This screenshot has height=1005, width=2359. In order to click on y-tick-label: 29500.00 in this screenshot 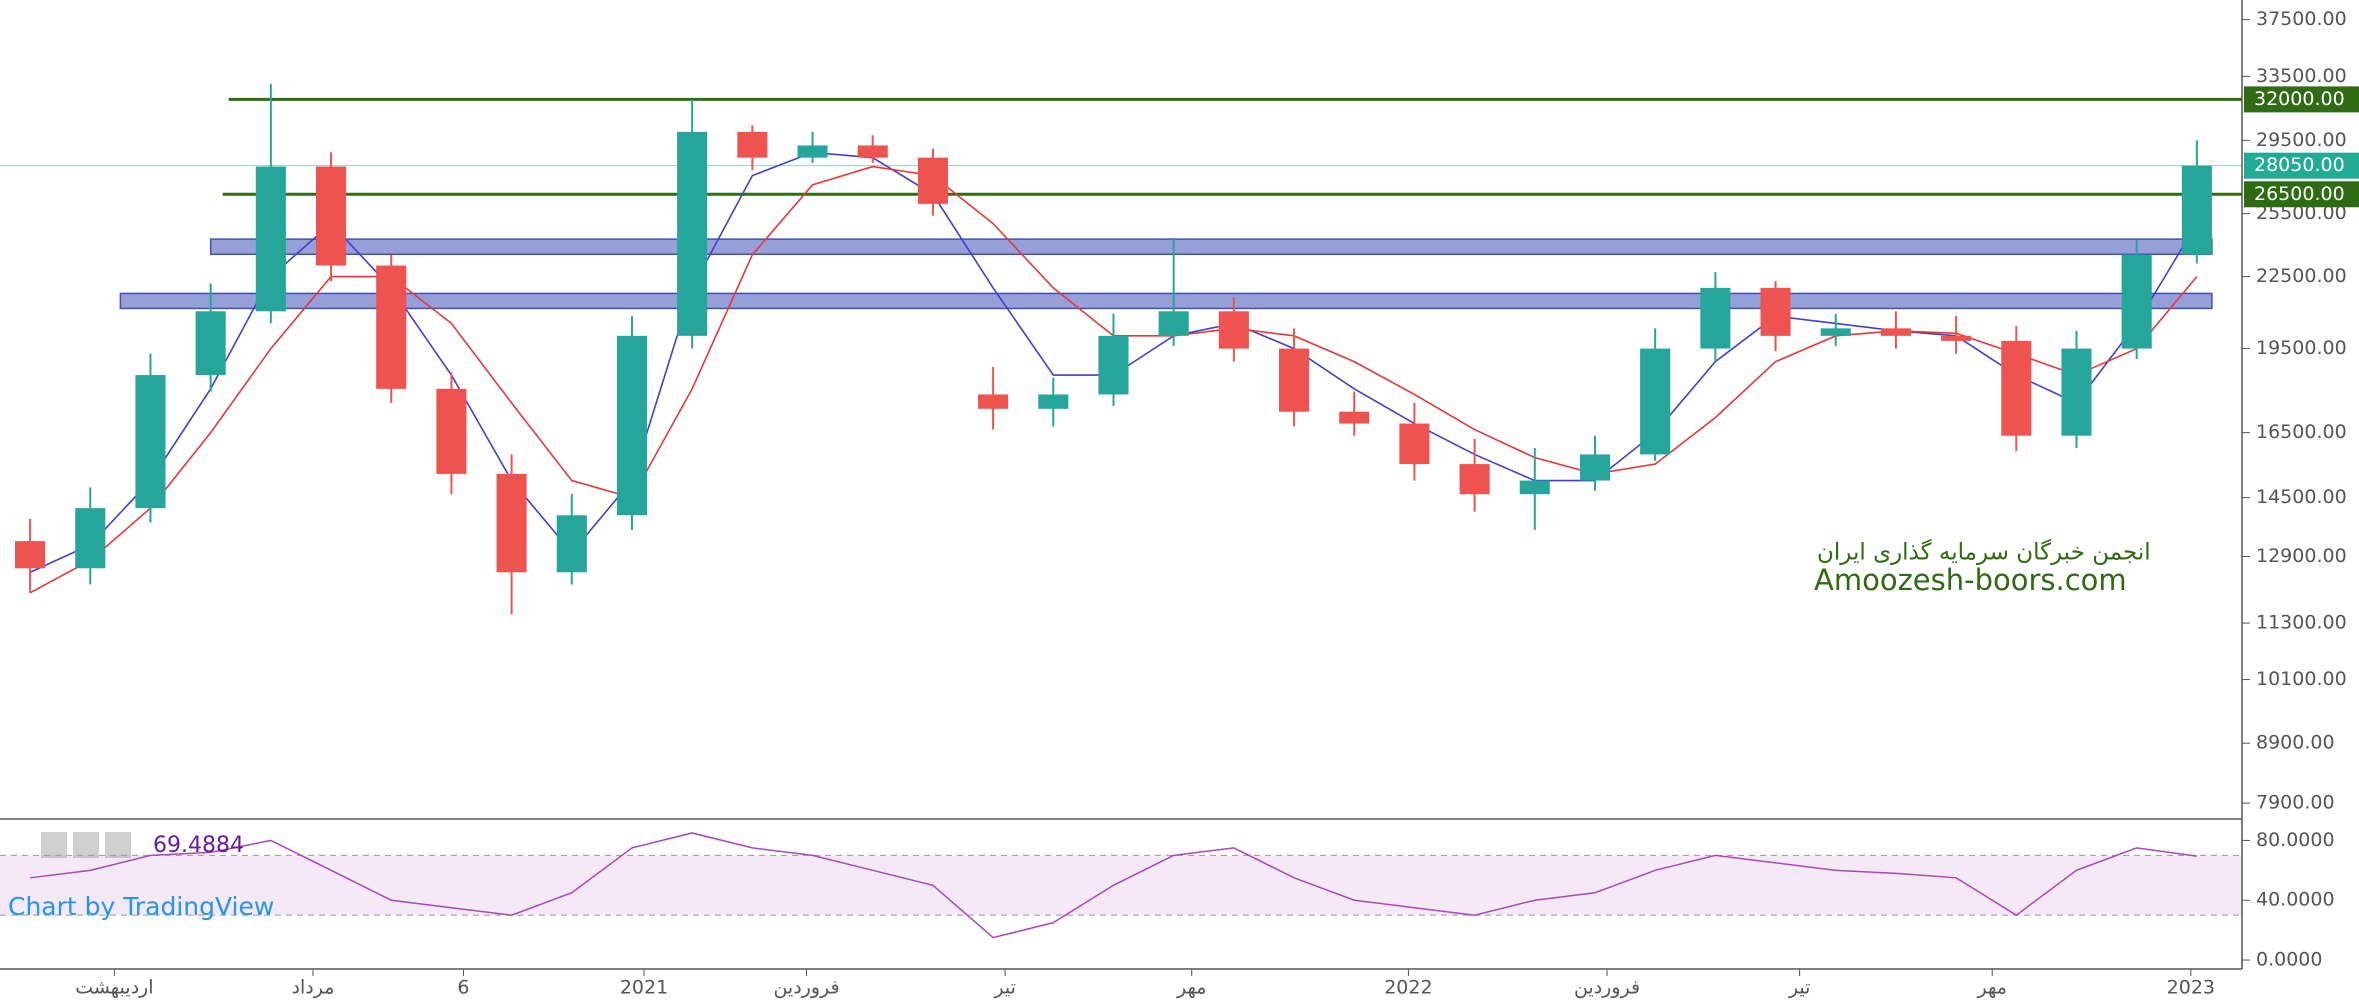, I will do `click(2301, 140)`.